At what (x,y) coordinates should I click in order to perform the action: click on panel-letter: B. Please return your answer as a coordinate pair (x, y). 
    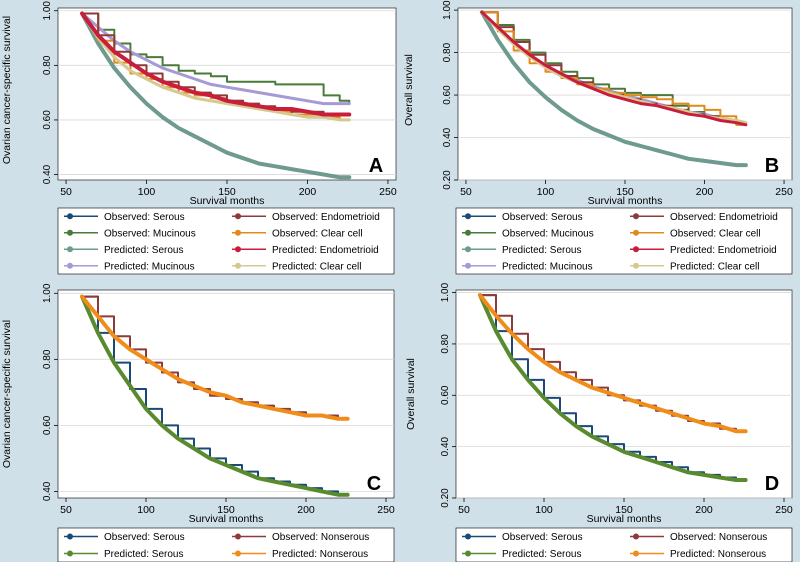
    Looking at the image, I should click on (772, 166).